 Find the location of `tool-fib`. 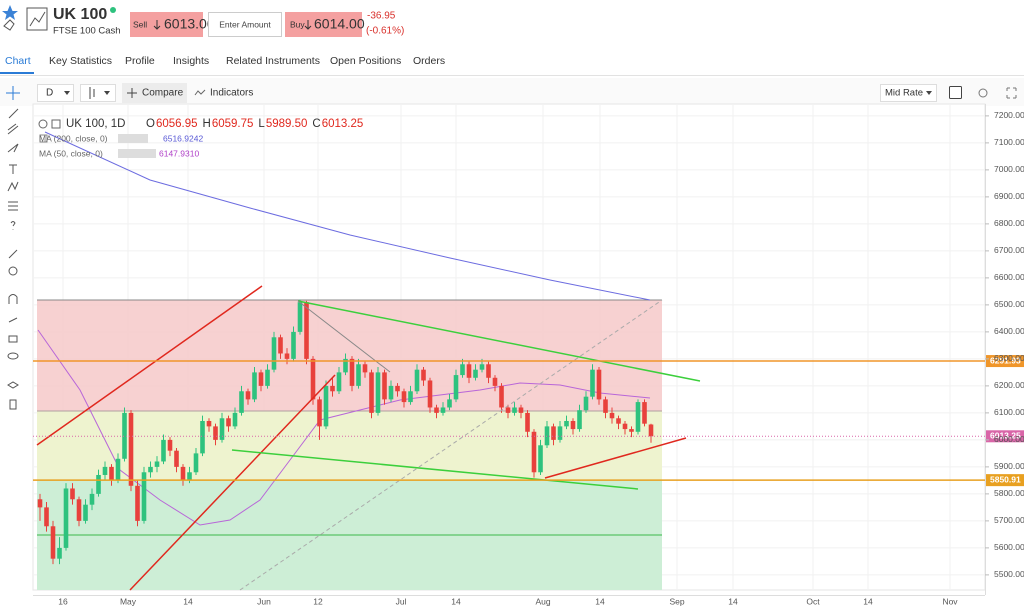

tool-fib is located at coordinates (13, 206).